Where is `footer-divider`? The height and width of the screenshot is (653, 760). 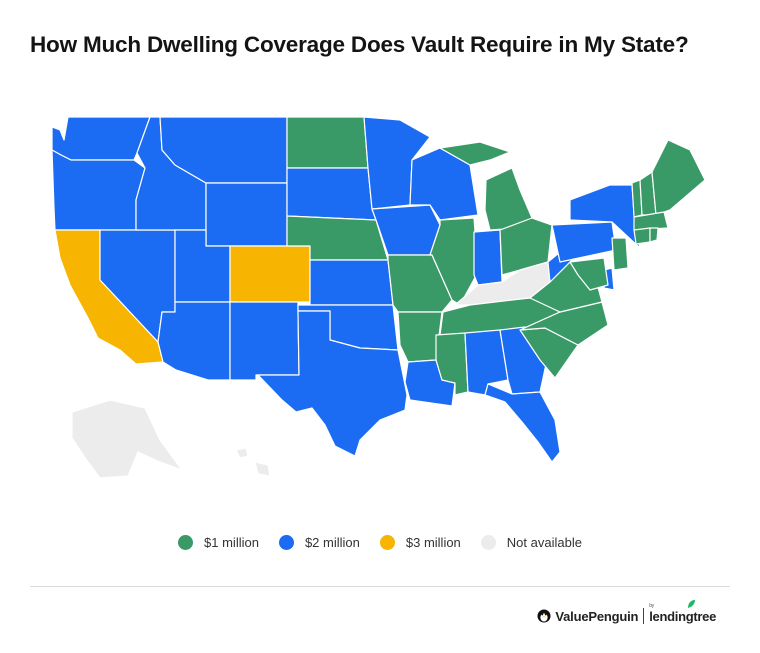
footer-divider is located at coordinates (380, 586).